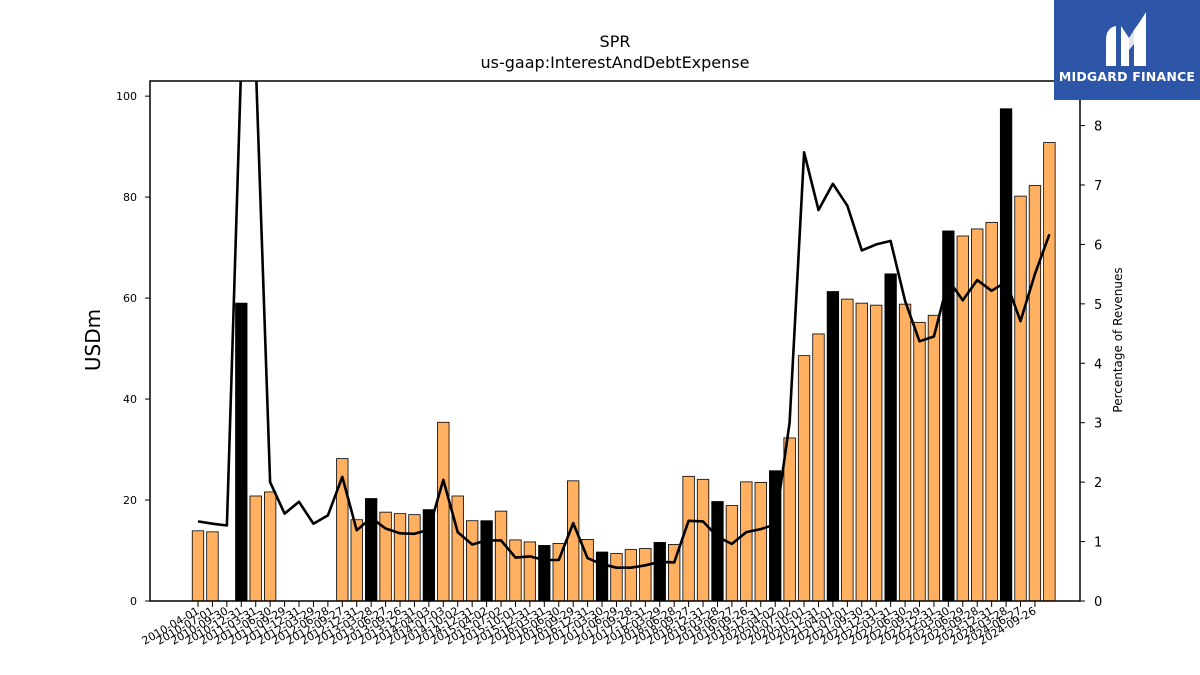 The width and height of the screenshot is (1200, 675). Describe the element at coordinates (615, 41) in the screenshot. I see `chart-title: SPR` at that location.